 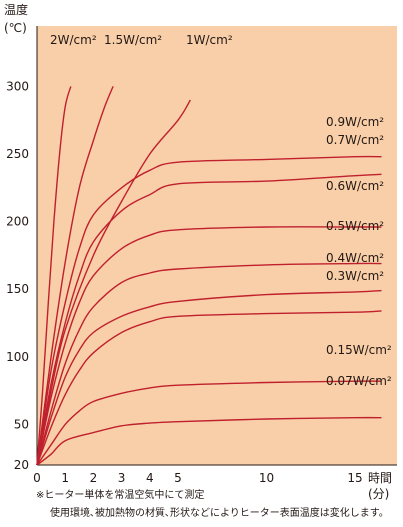 What do you see at coordinates (17, 86) in the screenshot?
I see `y-tick-label: 300` at bounding box center [17, 86].